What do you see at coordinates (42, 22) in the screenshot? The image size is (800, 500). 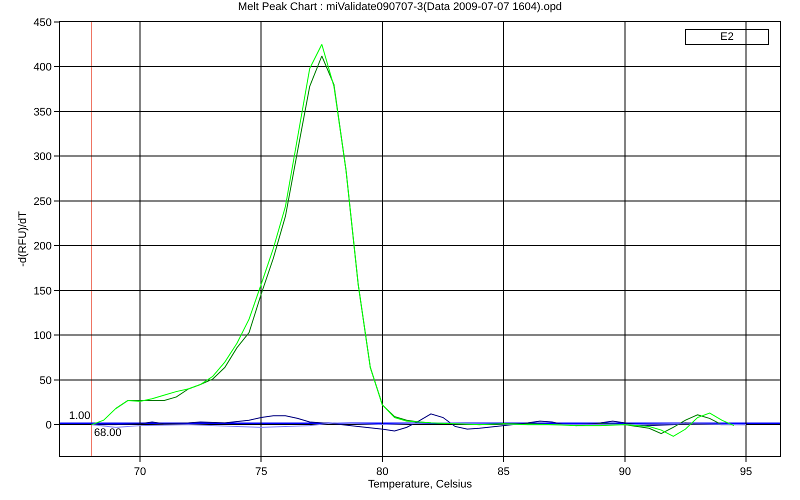 I see `y-tick-label: 450` at bounding box center [42, 22].